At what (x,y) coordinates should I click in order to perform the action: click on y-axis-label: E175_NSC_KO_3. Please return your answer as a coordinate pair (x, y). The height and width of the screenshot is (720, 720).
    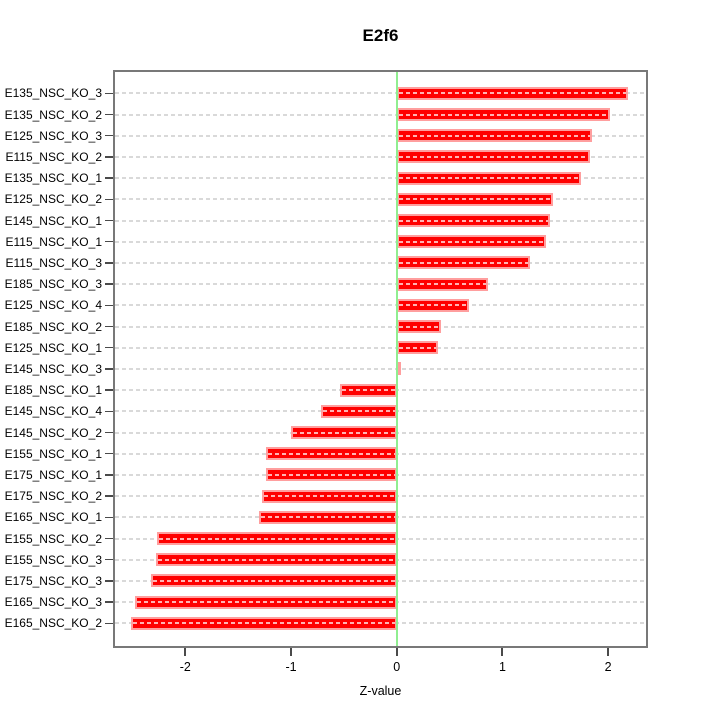
    Looking at the image, I should click on (53, 580).